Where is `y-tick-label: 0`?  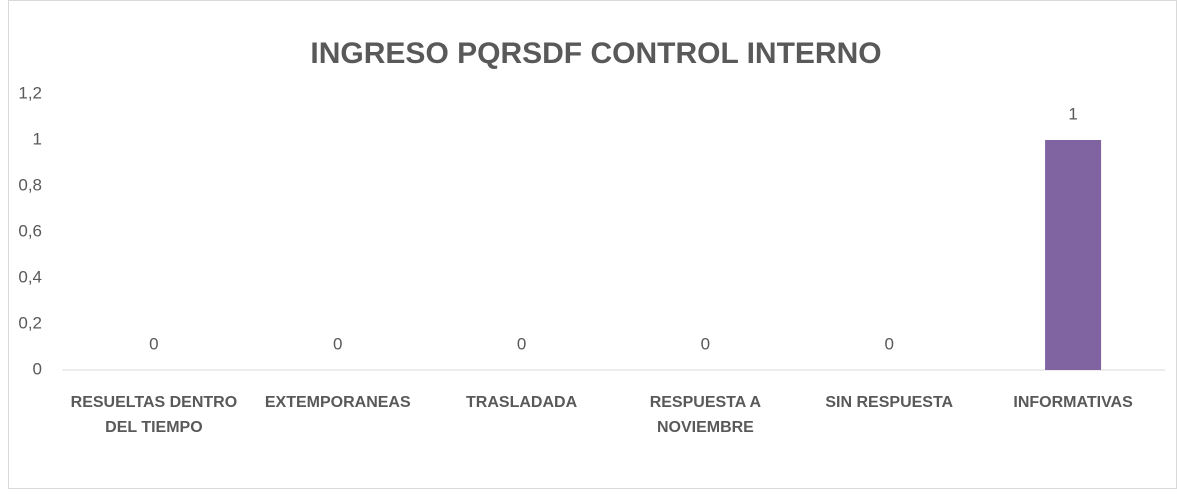 y-tick-label: 0 is located at coordinates (37, 368).